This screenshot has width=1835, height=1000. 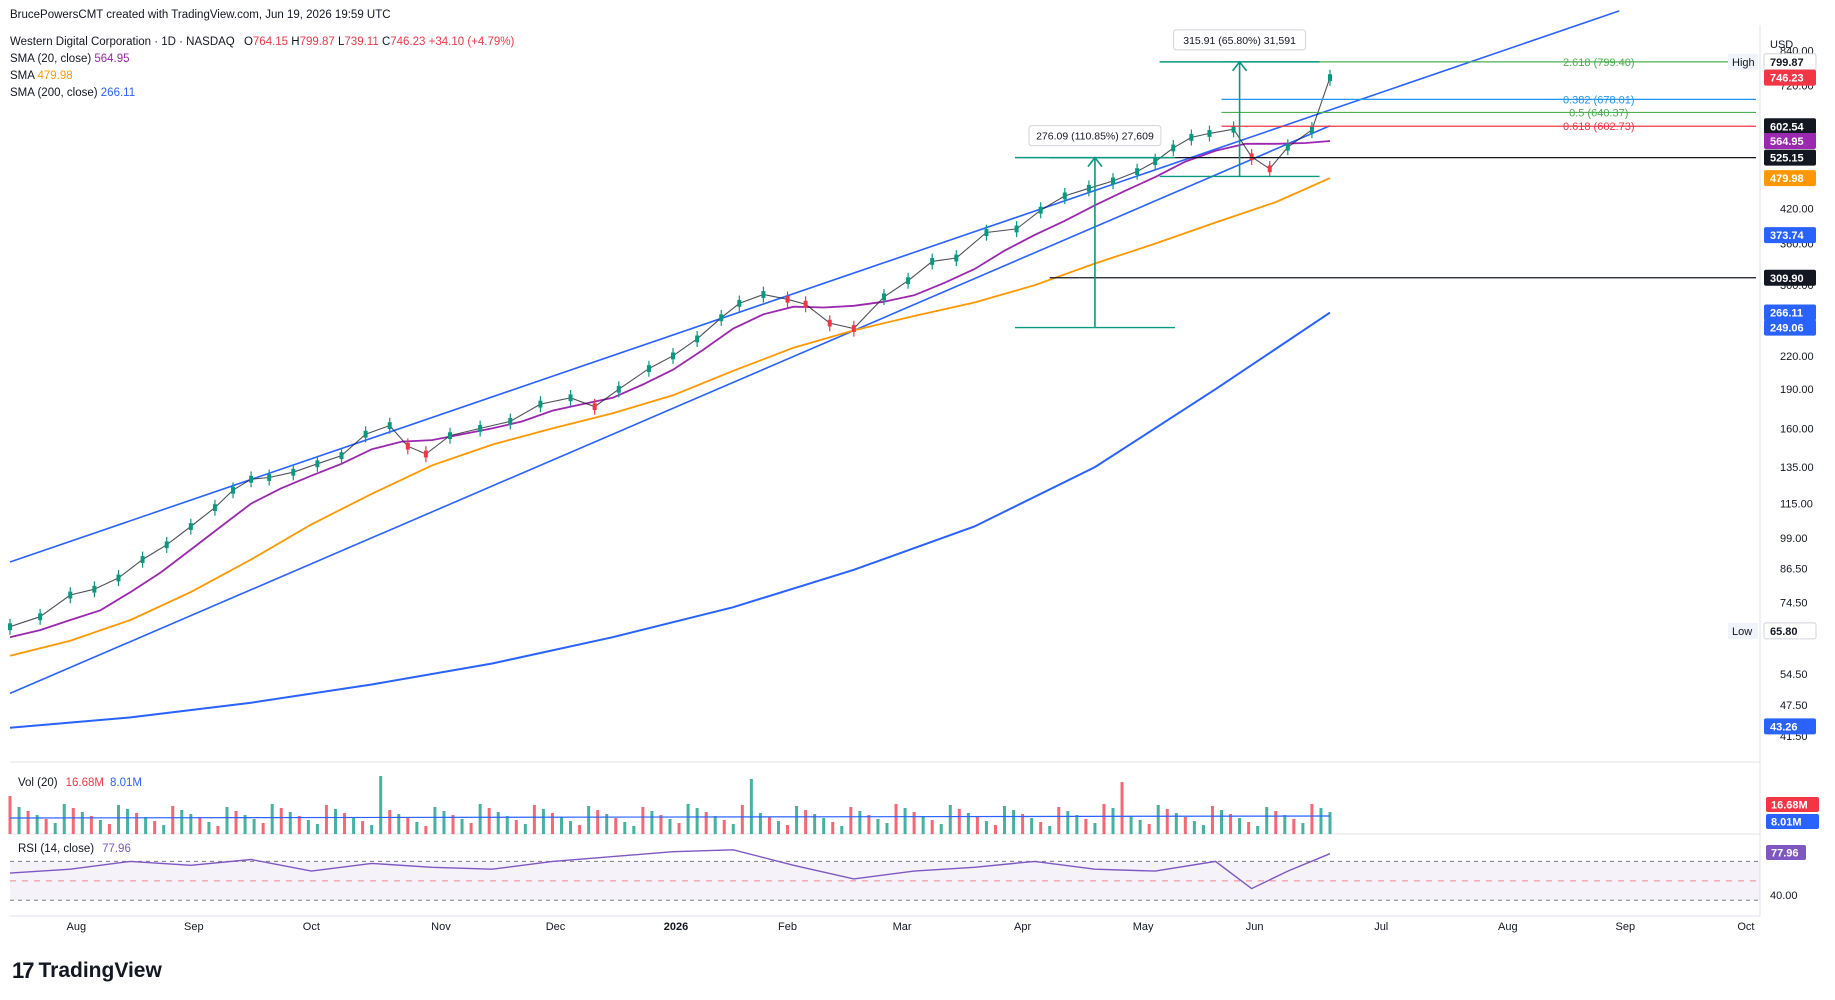 I want to click on price-axis-tick: 99.00, so click(x=1794, y=539).